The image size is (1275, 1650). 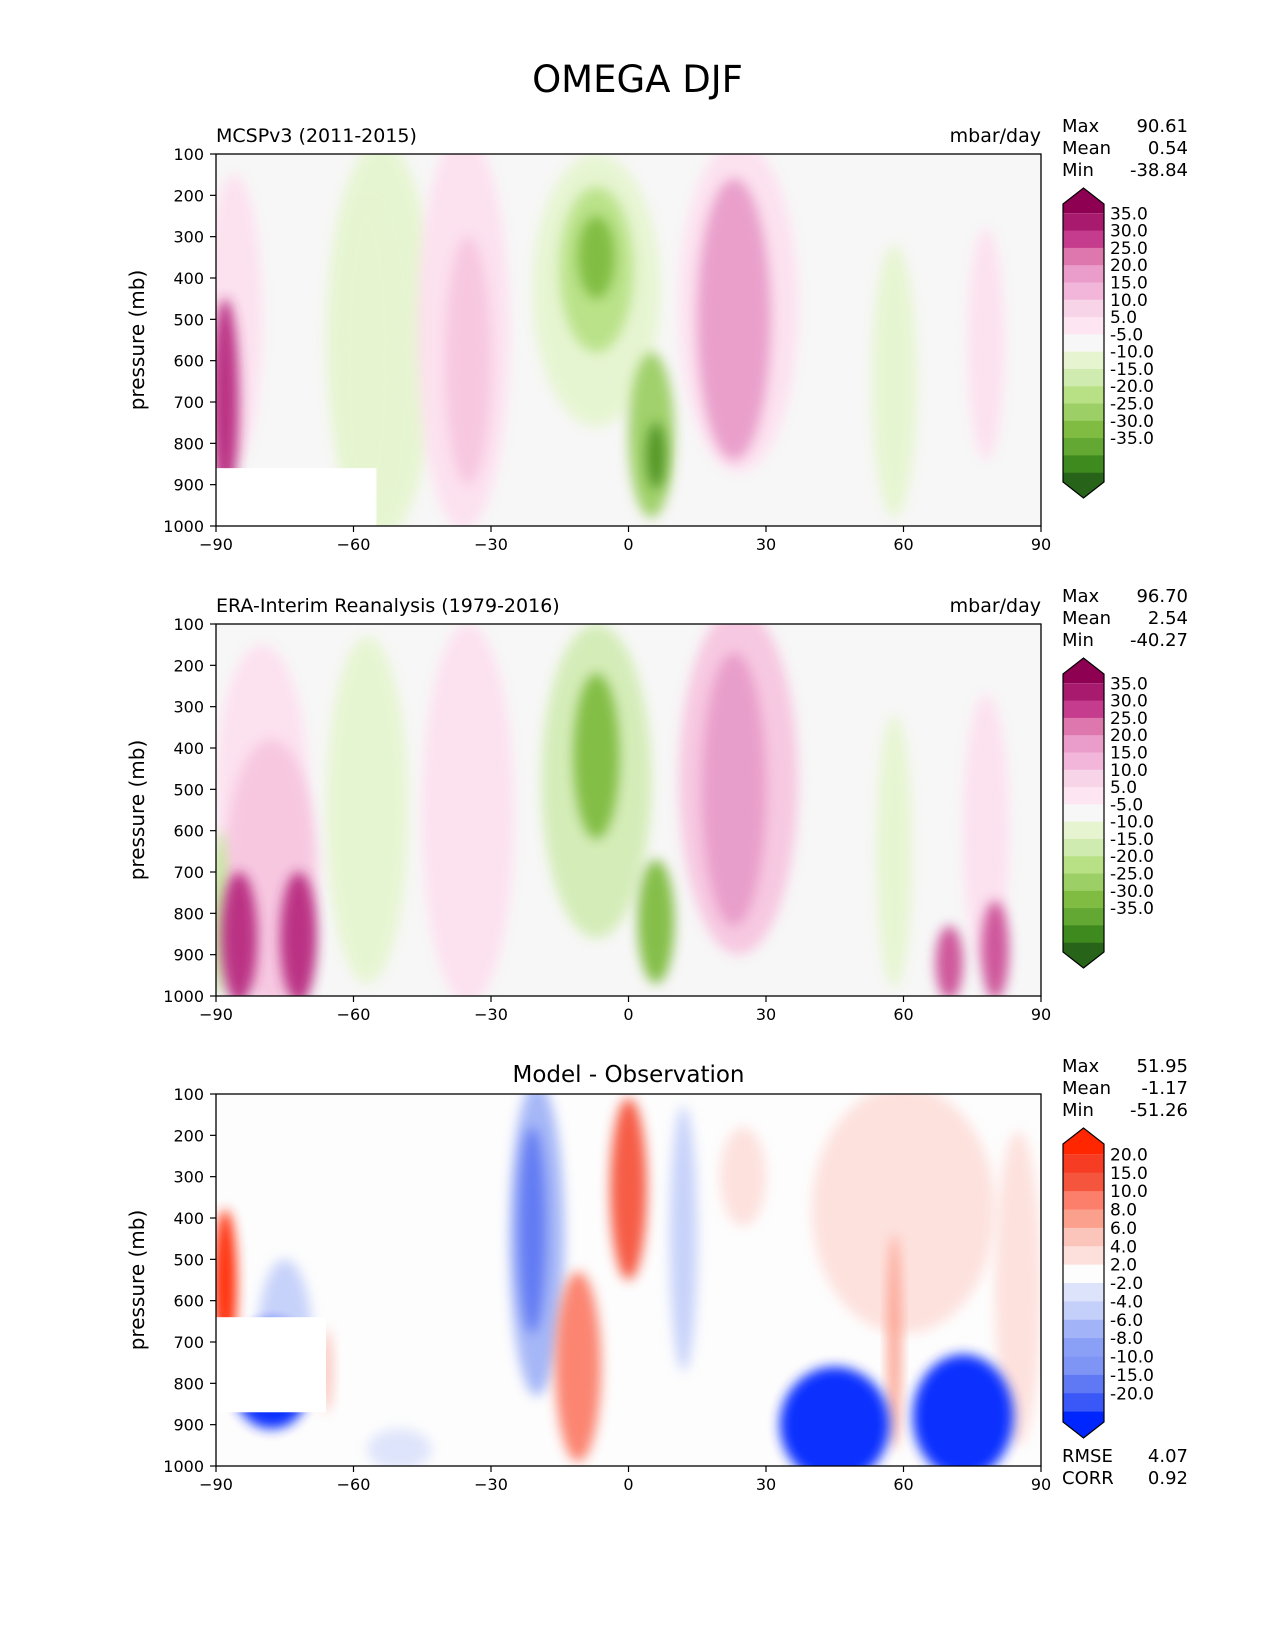 I want to click on y-tick-label: 600, so click(x=188, y=831).